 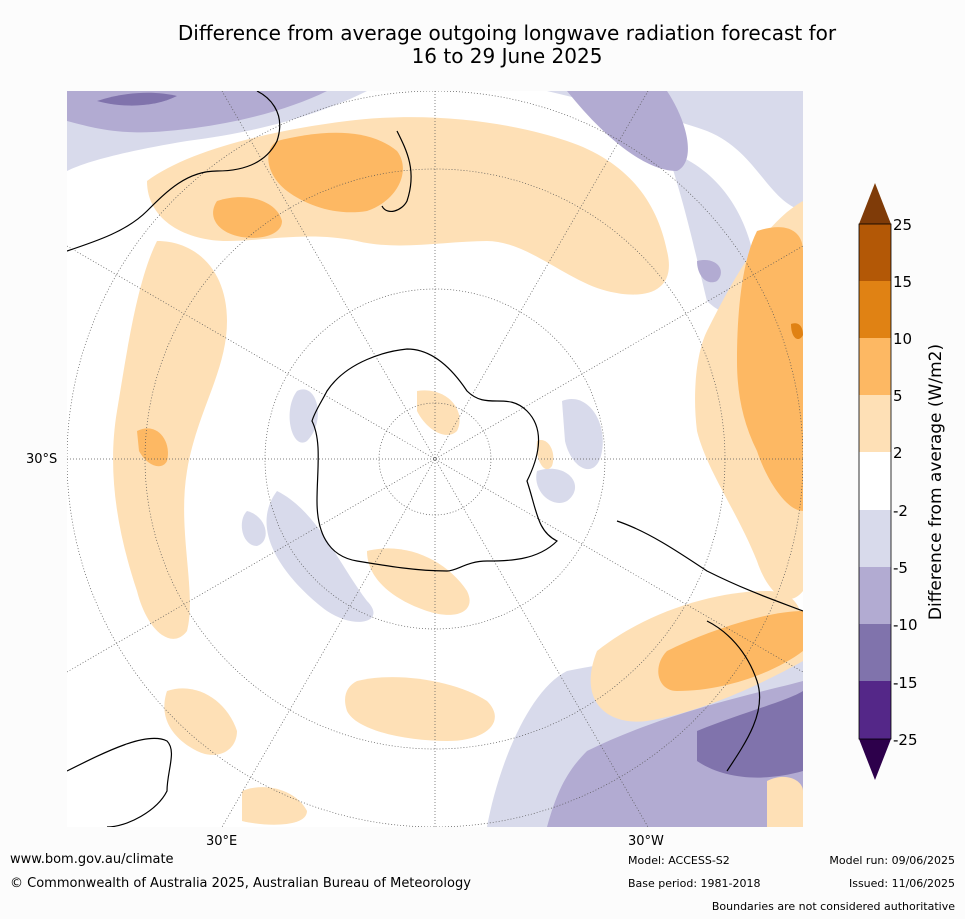 I want to click on model-run-text: Model run: 09/06/2025, so click(x=892, y=860).